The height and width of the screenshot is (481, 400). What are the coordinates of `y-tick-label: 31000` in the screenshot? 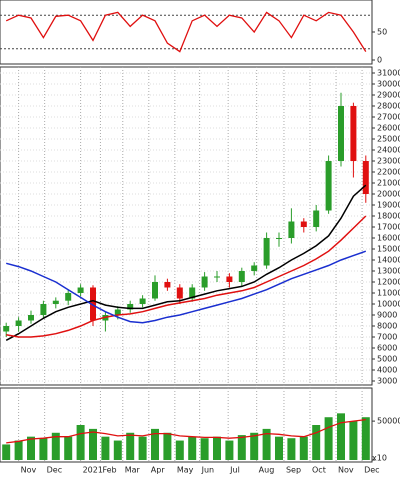 It's located at (388, 73).